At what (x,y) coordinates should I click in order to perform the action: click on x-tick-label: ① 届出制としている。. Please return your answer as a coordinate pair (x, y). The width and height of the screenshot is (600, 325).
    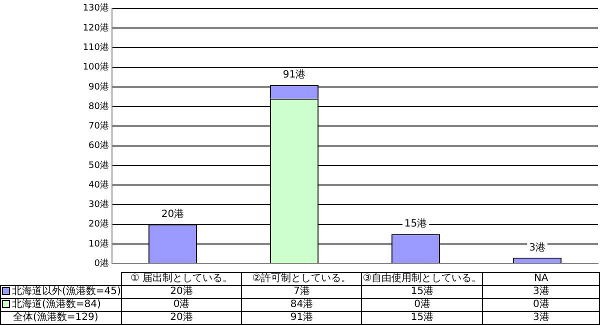
    Looking at the image, I should click on (181, 279).